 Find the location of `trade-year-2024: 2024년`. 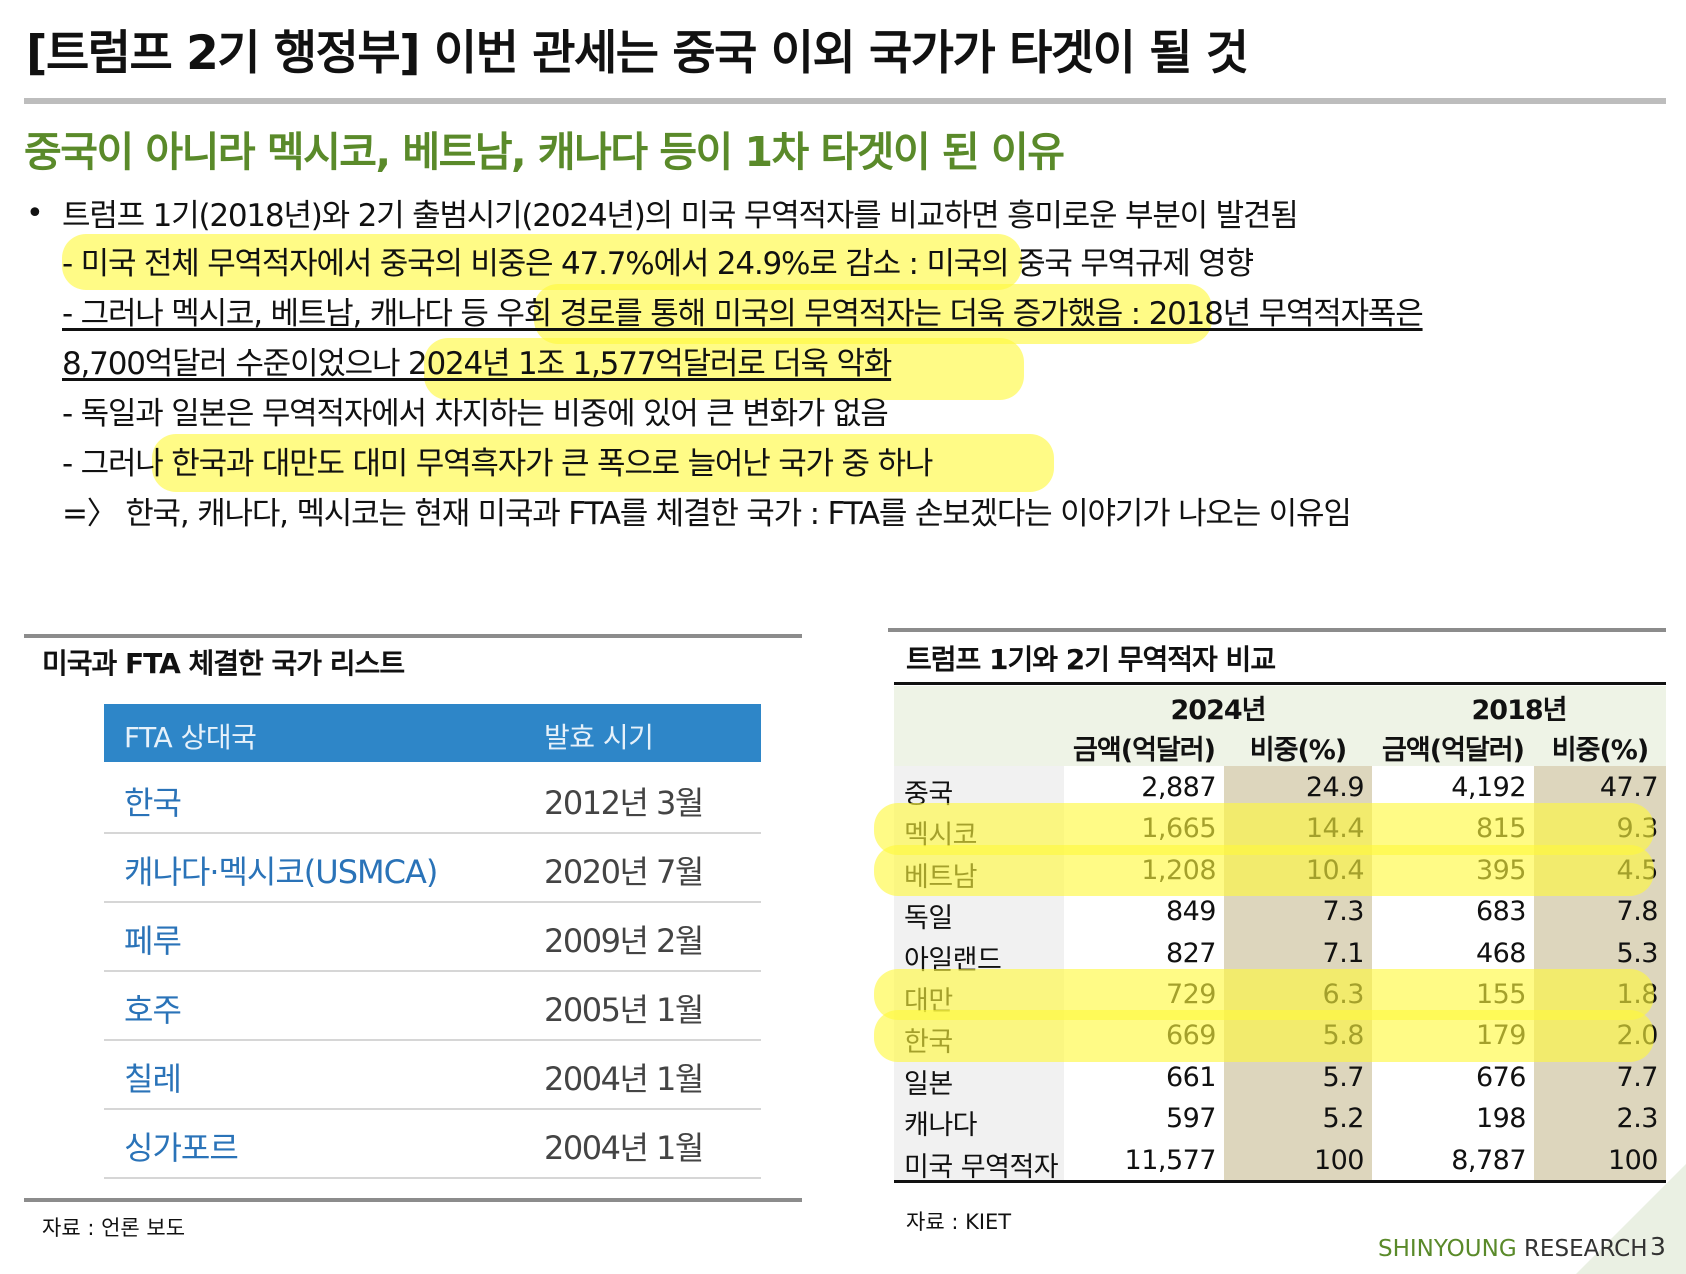

trade-year-2024: 2024년 is located at coordinates (1218, 710).